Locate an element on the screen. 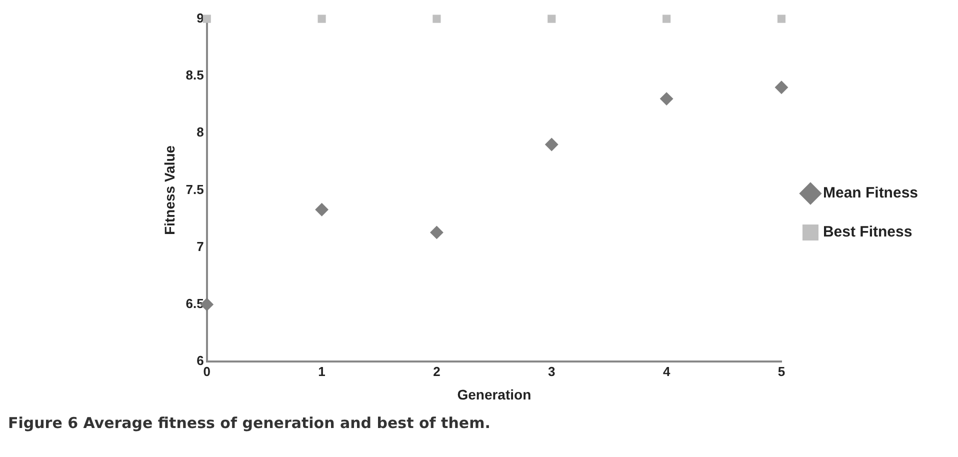 This screenshot has height=457, width=958. x-tick-label: 3 is located at coordinates (552, 371).